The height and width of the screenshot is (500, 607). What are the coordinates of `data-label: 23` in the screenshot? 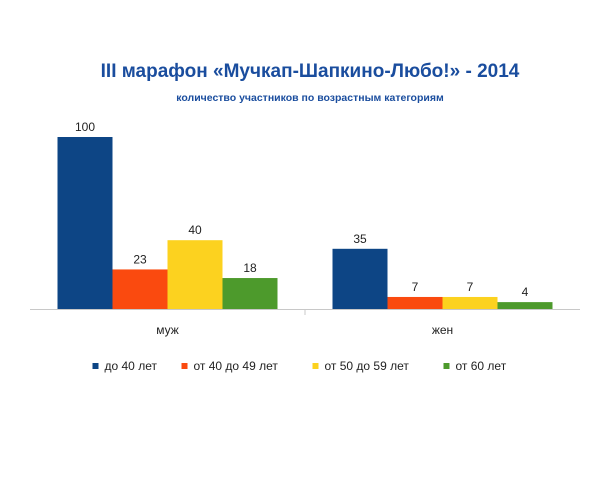 It's located at (140, 259).